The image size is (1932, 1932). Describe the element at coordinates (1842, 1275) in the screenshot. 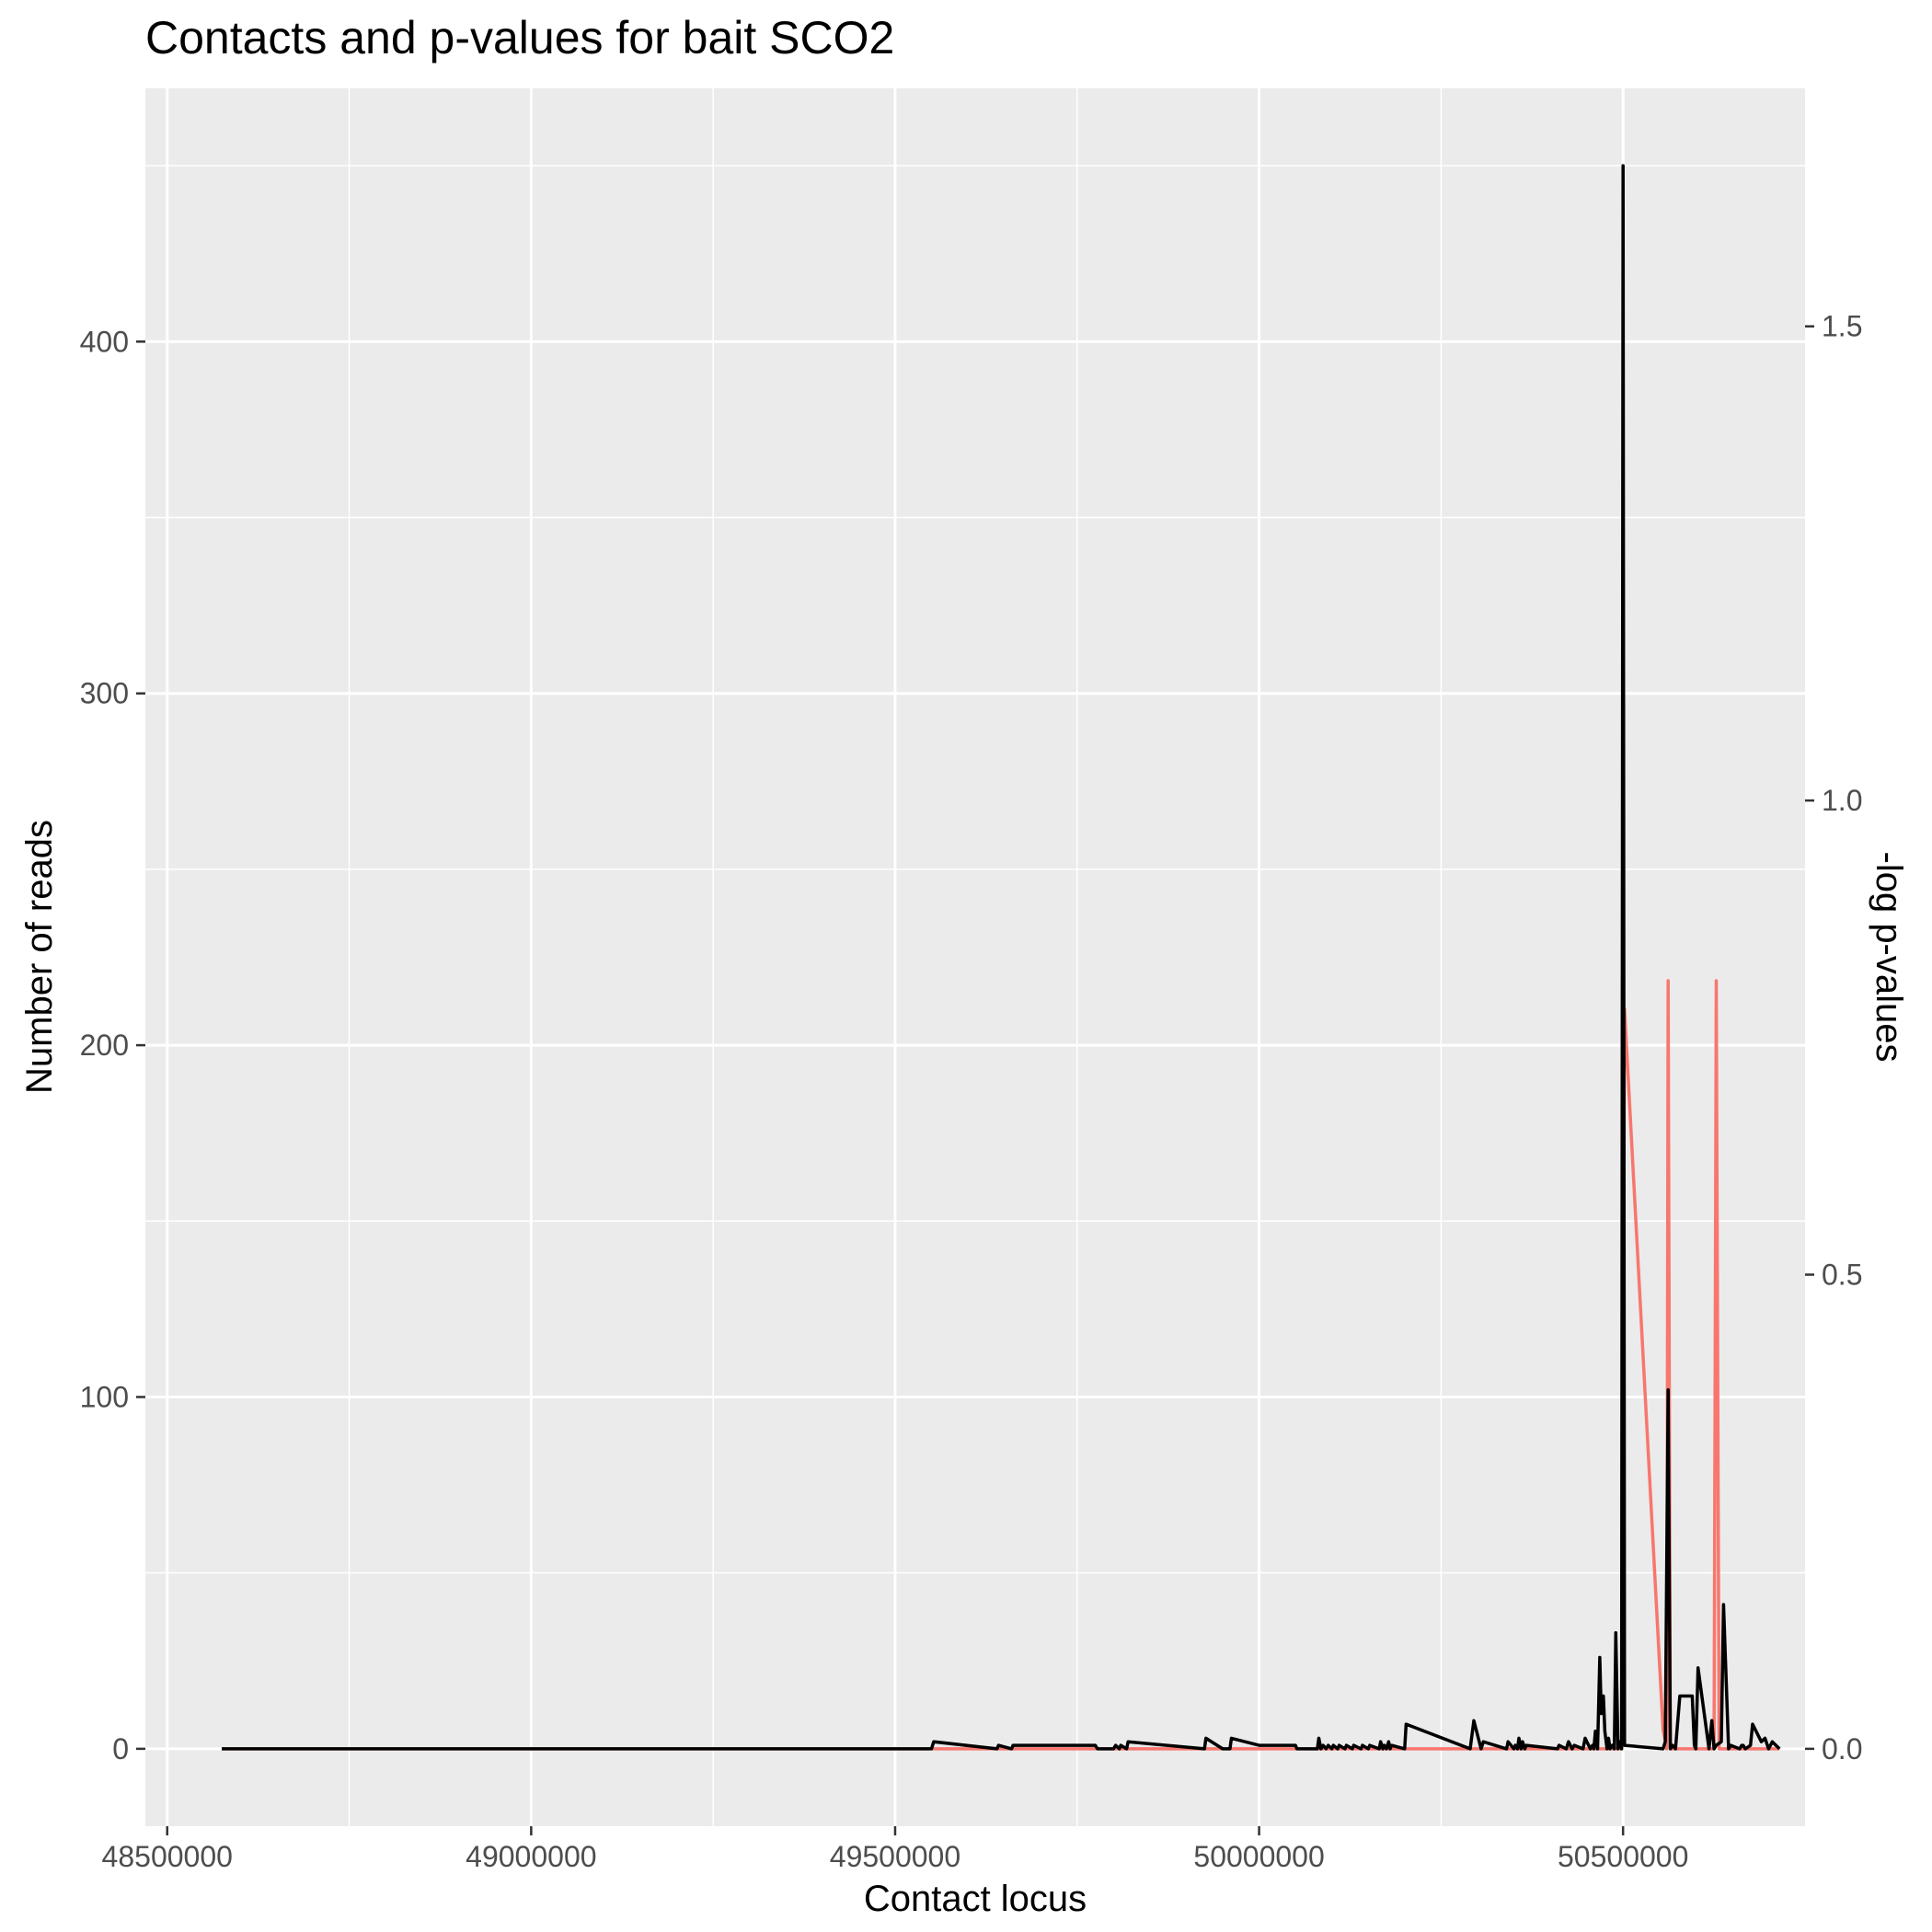

I see `y2-tick-label: 0.5` at that location.